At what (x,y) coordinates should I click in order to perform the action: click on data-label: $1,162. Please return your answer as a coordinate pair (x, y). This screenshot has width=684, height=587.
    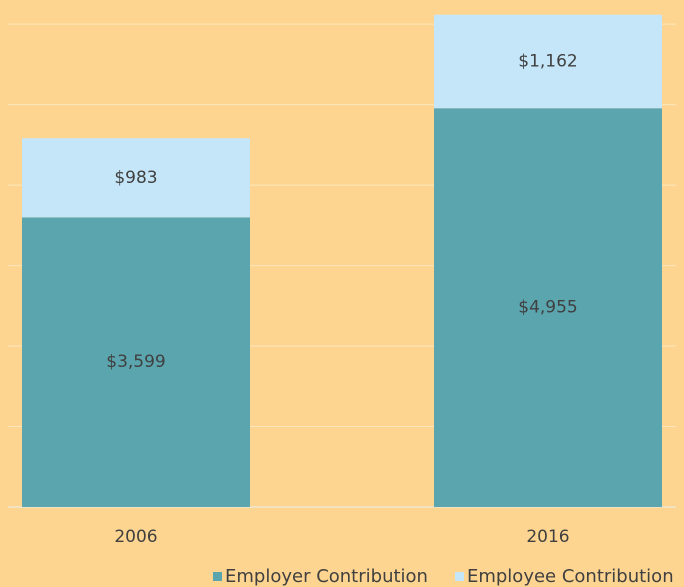
    Looking at the image, I should click on (547, 61).